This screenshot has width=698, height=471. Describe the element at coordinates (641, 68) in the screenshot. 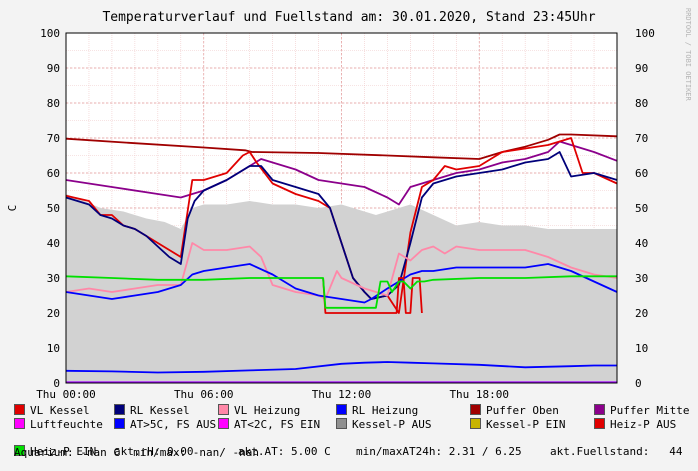

I see `y-tick-label-right: 90` at that location.